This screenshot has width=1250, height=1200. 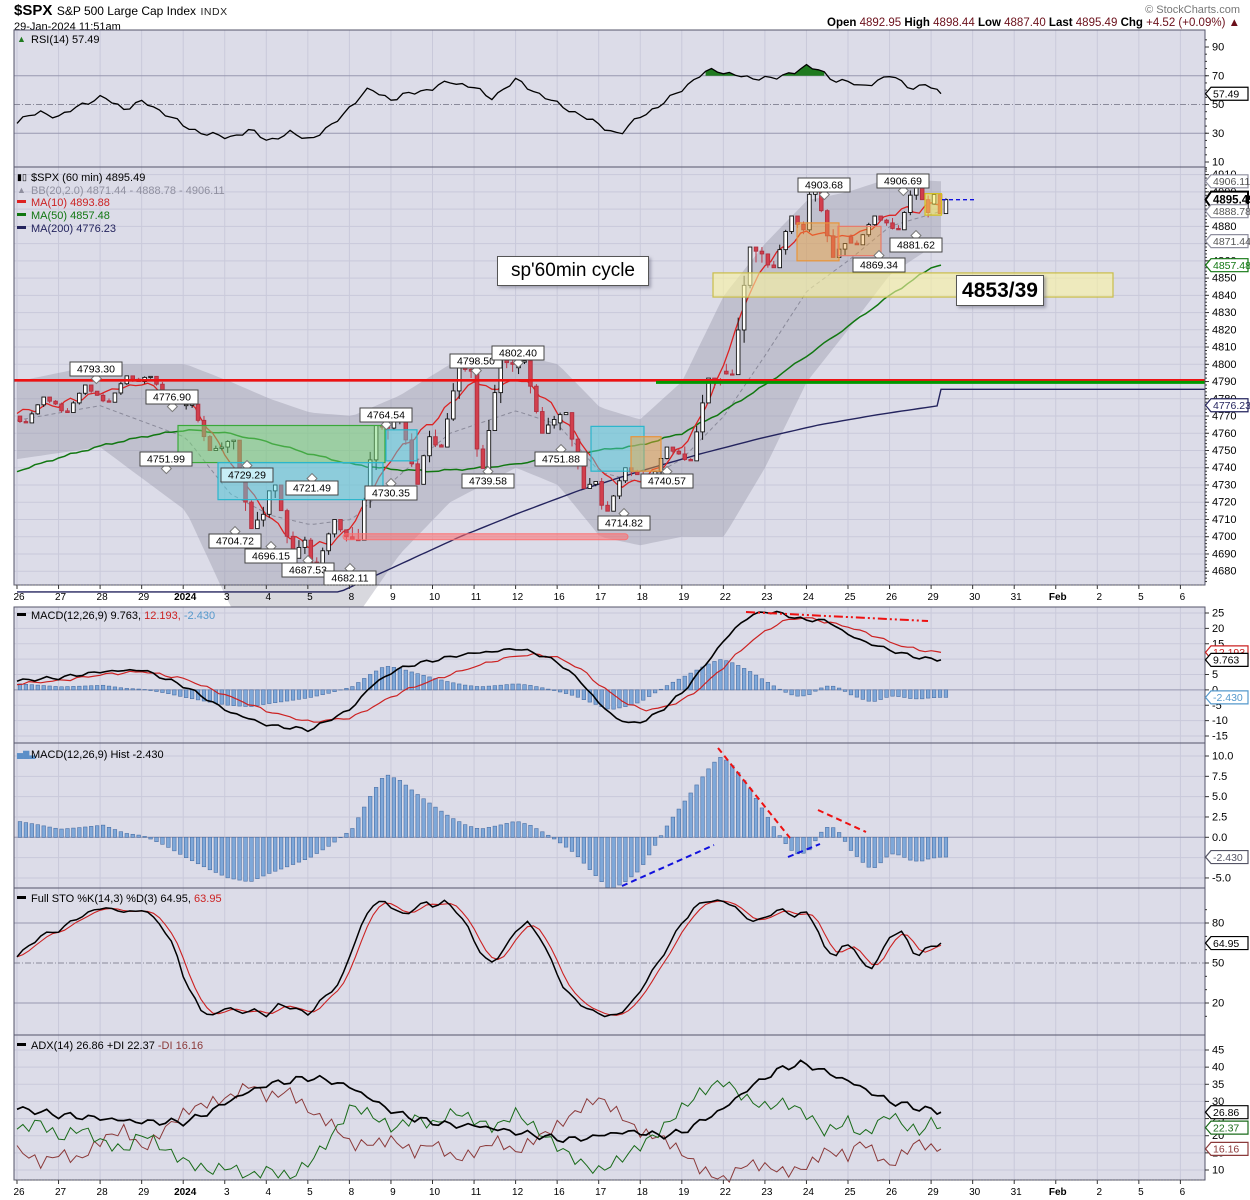 I want to click on hist-legend-text: MACD(12,26,9) Hist -2.430, so click(x=97, y=755).